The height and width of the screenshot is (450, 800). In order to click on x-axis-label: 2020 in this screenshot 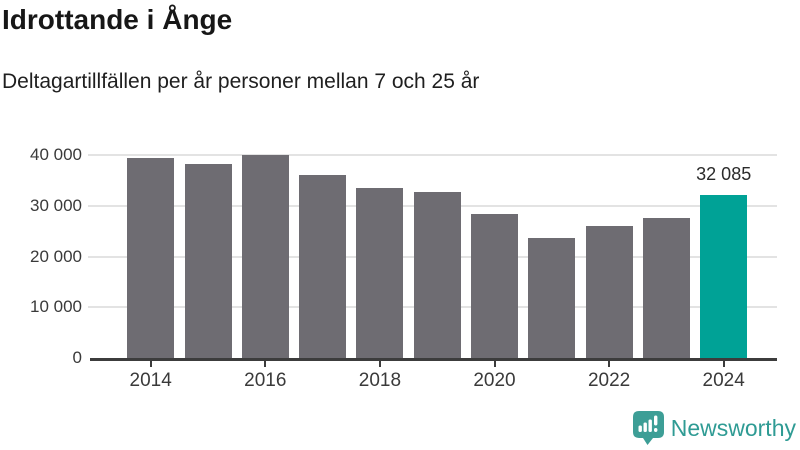, I will do `click(494, 380)`.